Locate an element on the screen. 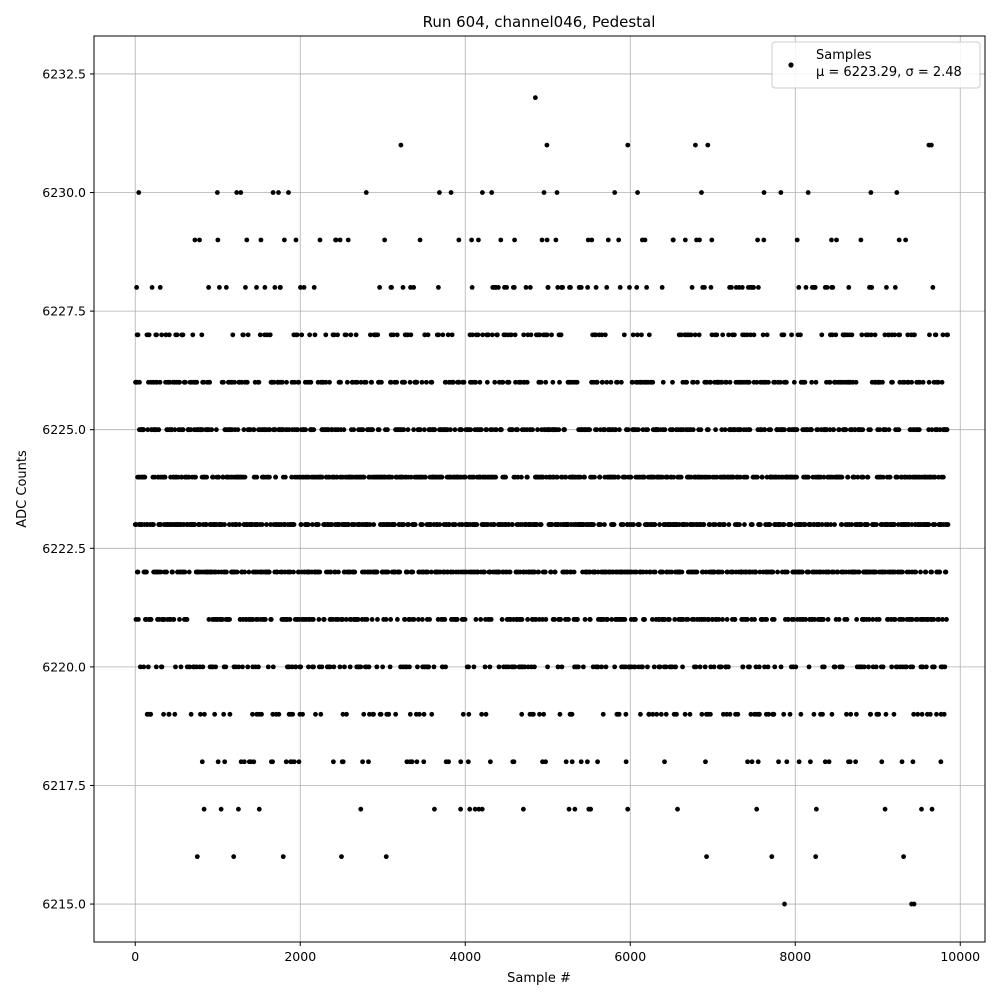  y-tick-label: 6230.0 is located at coordinates (64, 192).